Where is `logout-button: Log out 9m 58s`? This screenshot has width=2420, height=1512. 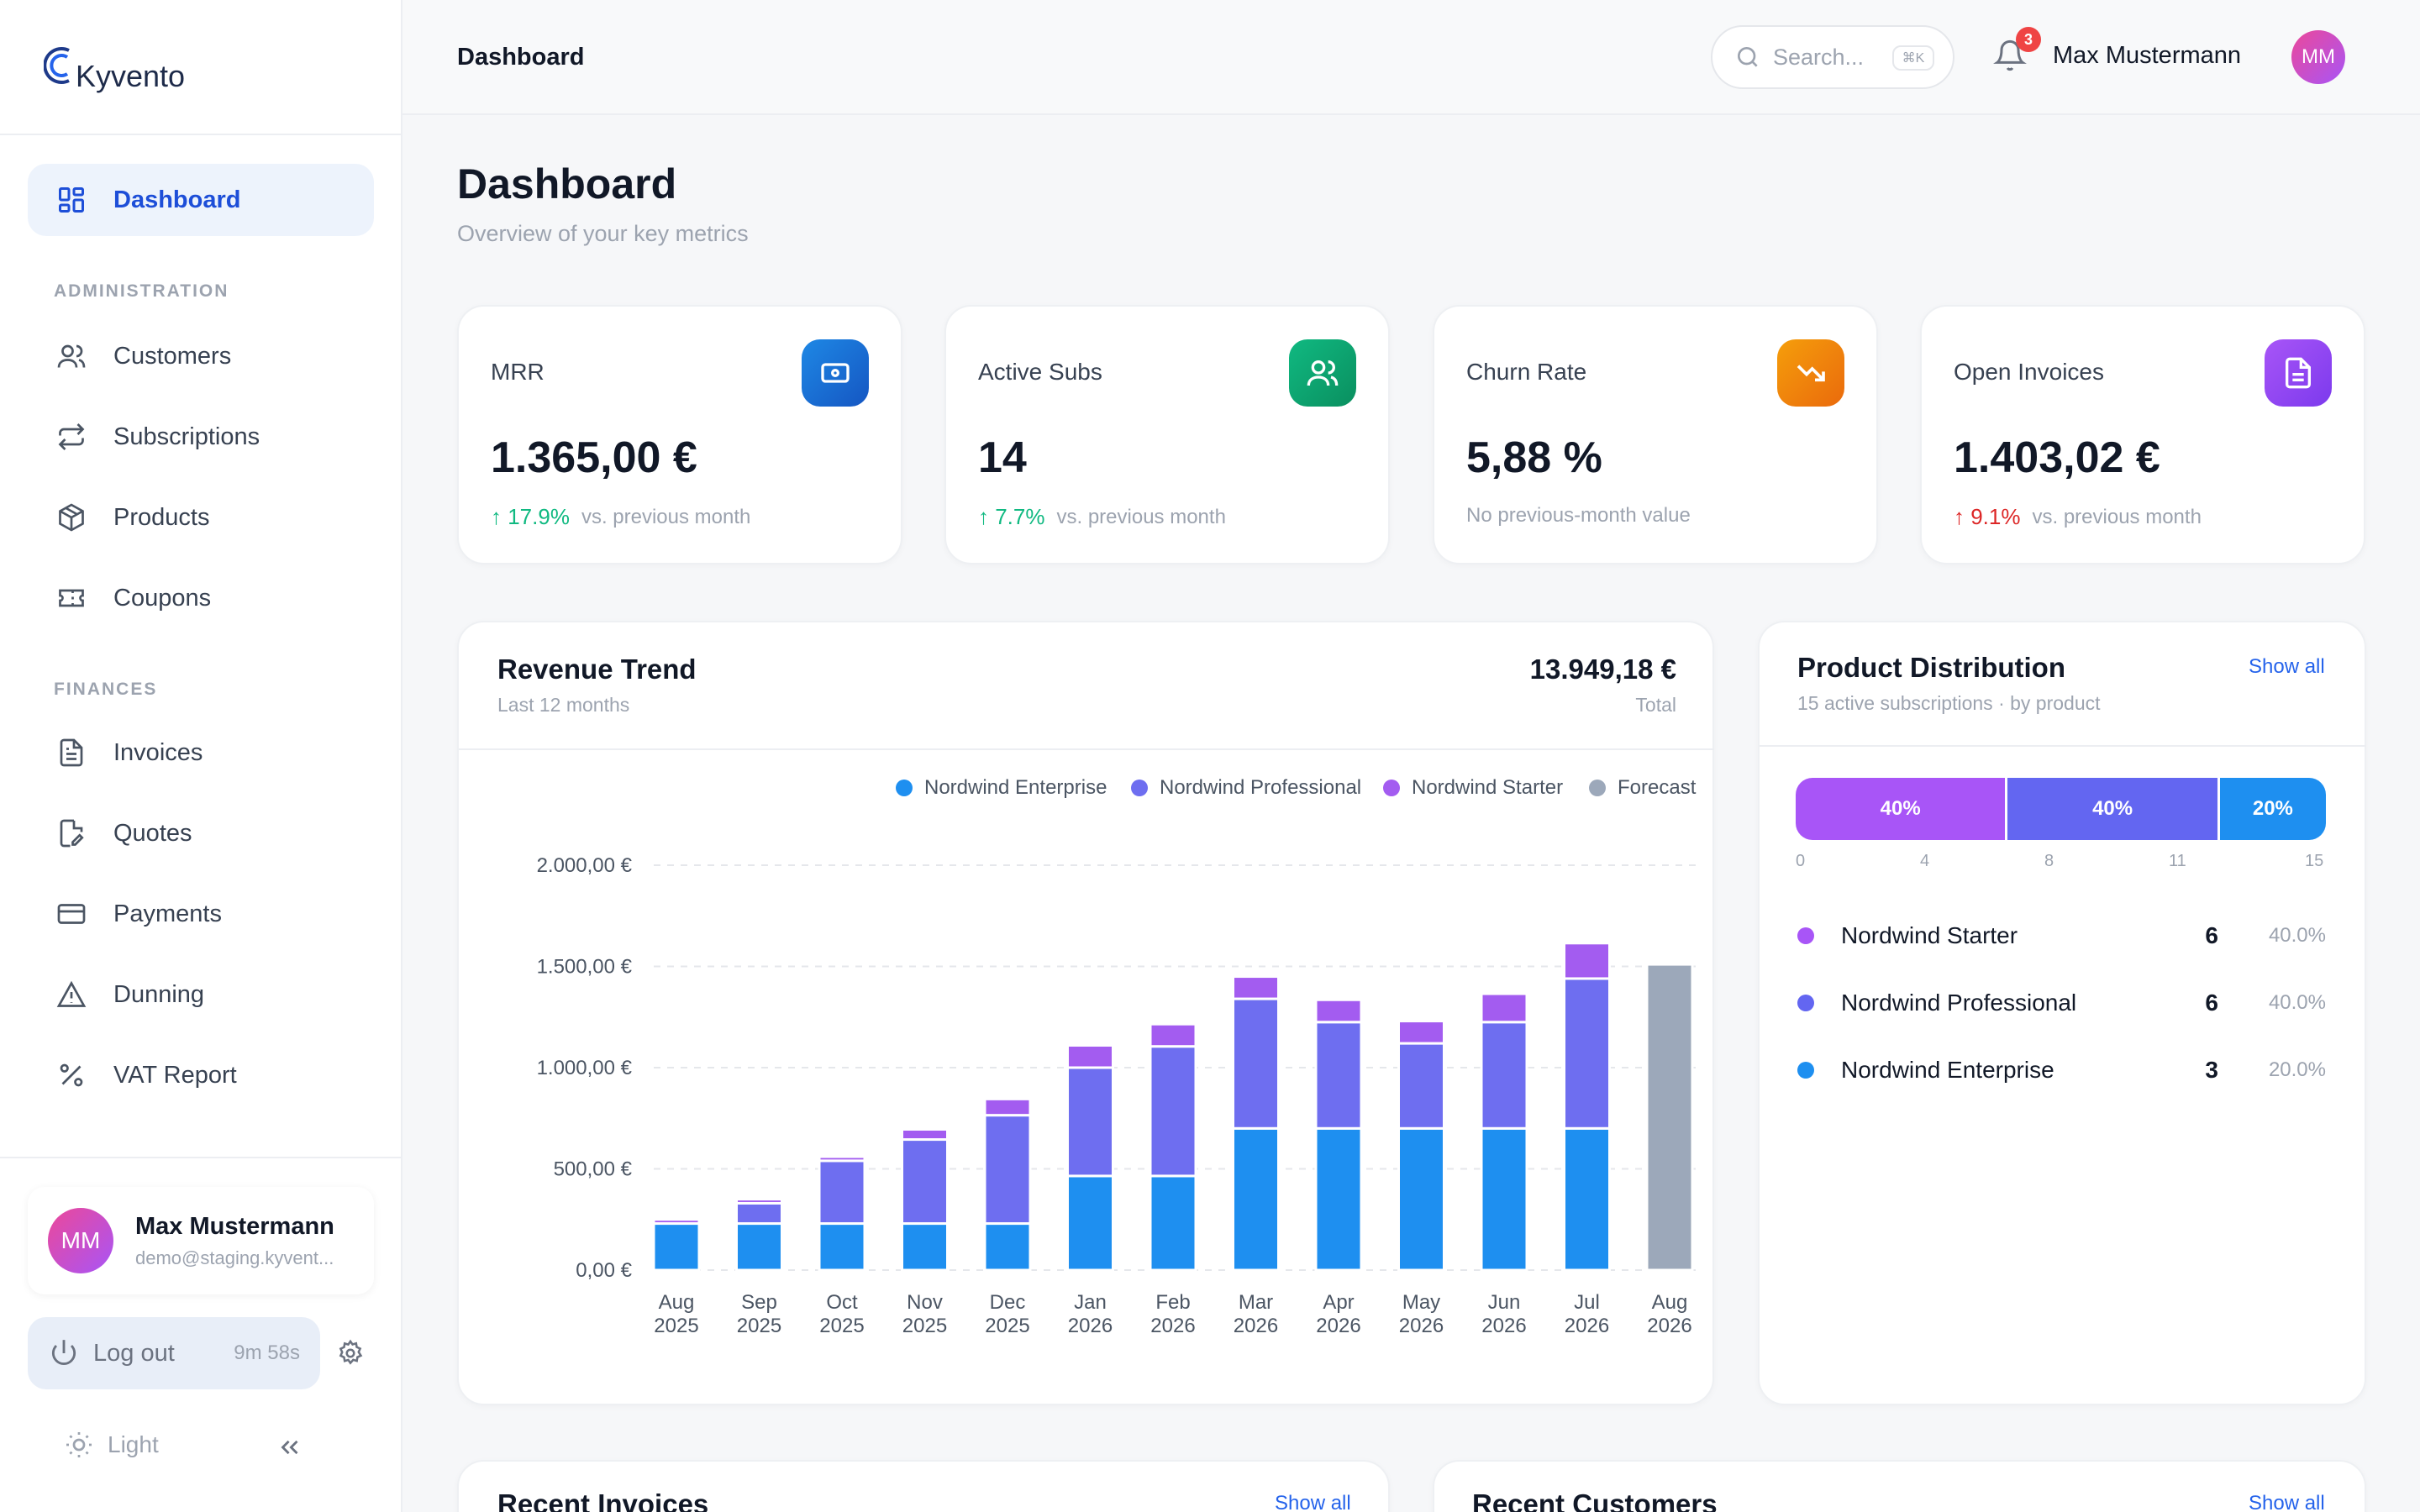
logout-button: Log out 9m 58s is located at coordinates (174, 1353).